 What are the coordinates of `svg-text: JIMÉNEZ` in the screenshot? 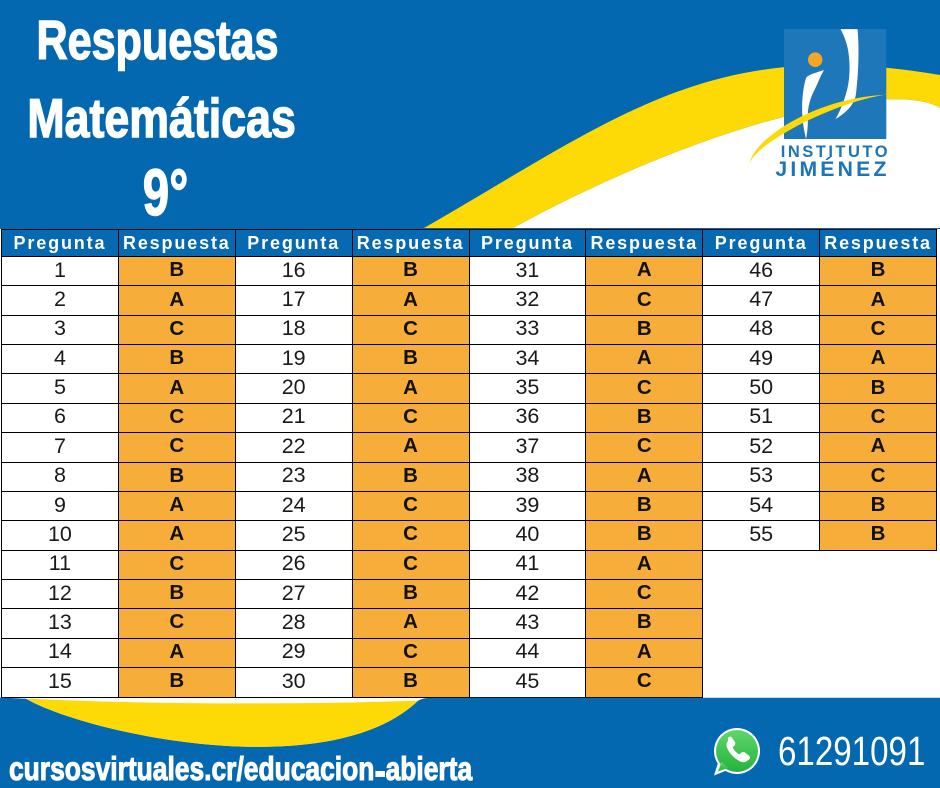 It's located at (832, 168).